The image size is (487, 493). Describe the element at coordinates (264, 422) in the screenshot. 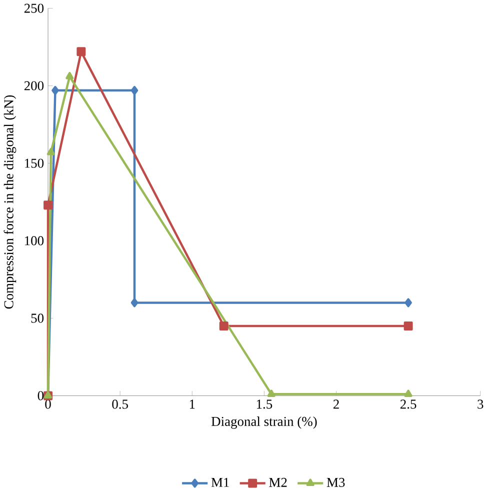

I see `x-axis-title: Diagonal strain (%)` at that location.